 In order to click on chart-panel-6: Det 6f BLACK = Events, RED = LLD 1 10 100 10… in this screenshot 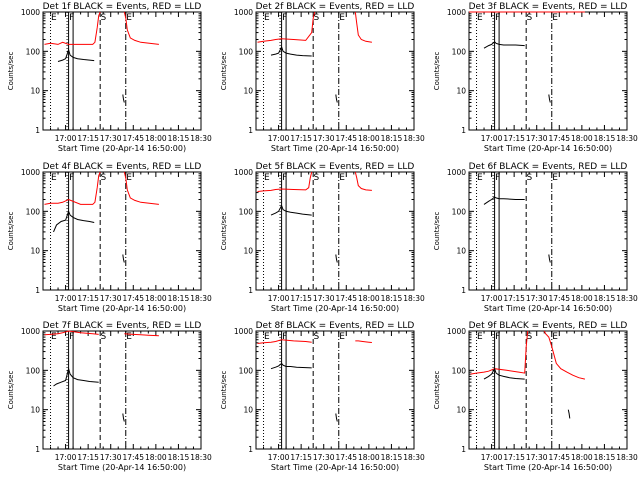, I will do `click(535, 237)`.